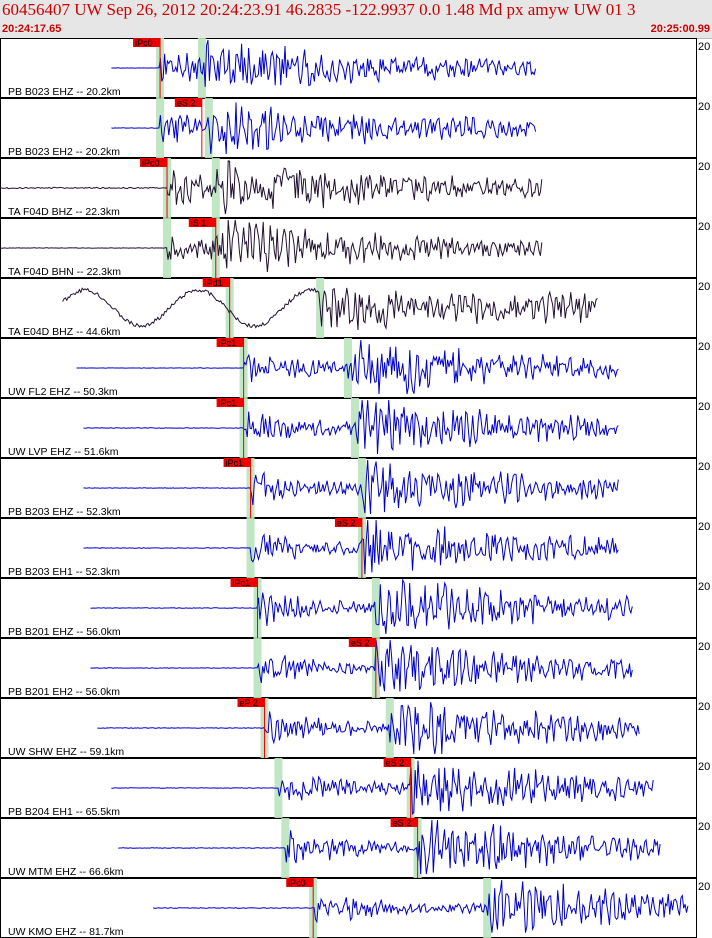  What do you see at coordinates (64, 572) in the screenshot?
I see `station-label: PB B203 EH1 -- 52.3km` at bounding box center [64, 572].